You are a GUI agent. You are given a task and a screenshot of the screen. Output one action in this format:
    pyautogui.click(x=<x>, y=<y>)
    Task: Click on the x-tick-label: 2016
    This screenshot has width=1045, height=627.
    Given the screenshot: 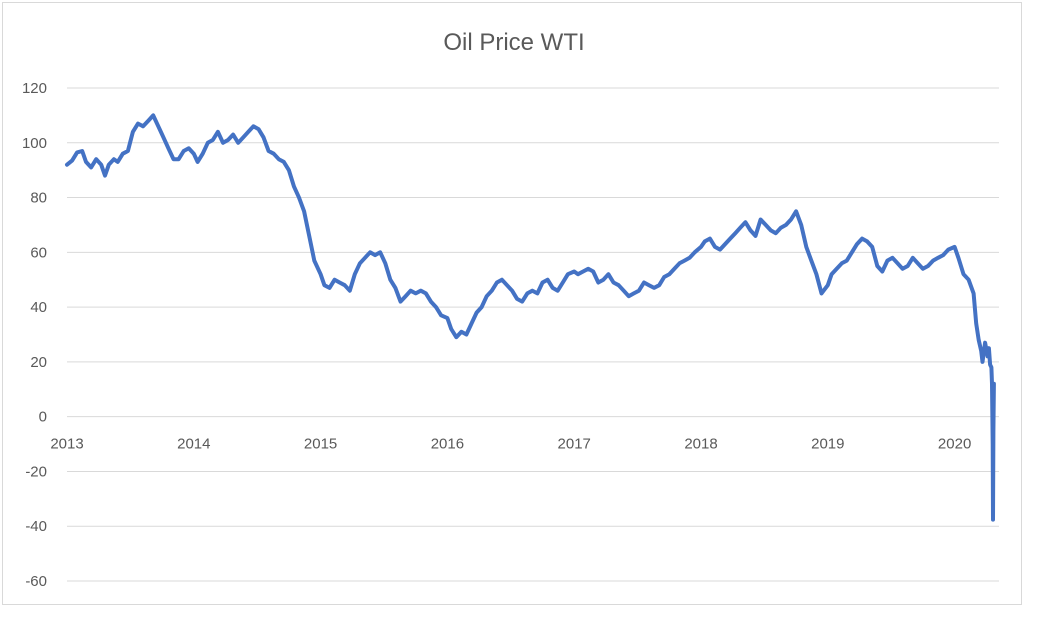 What is the action you would take?
    pyautogui.click(x=447, y=444)
    